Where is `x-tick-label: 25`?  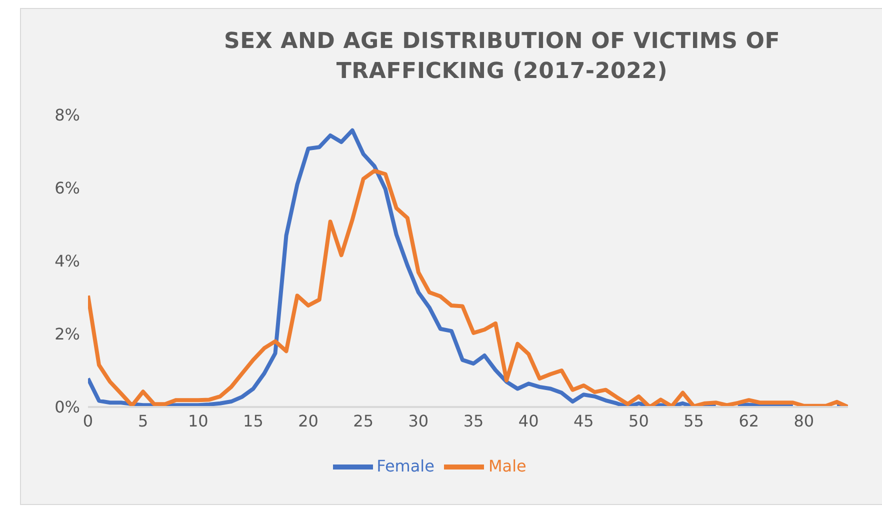
x-tick-label: 25 is located at coordinates (363, 420).